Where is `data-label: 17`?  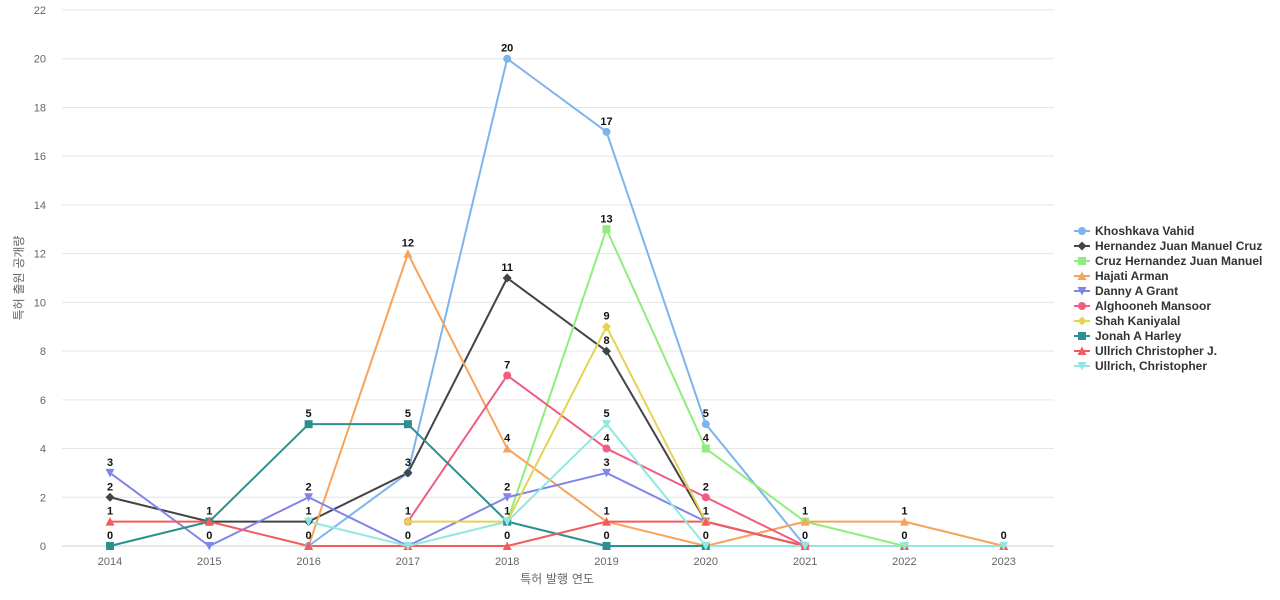
data-label: 17 is located at coordinates (606, 122).